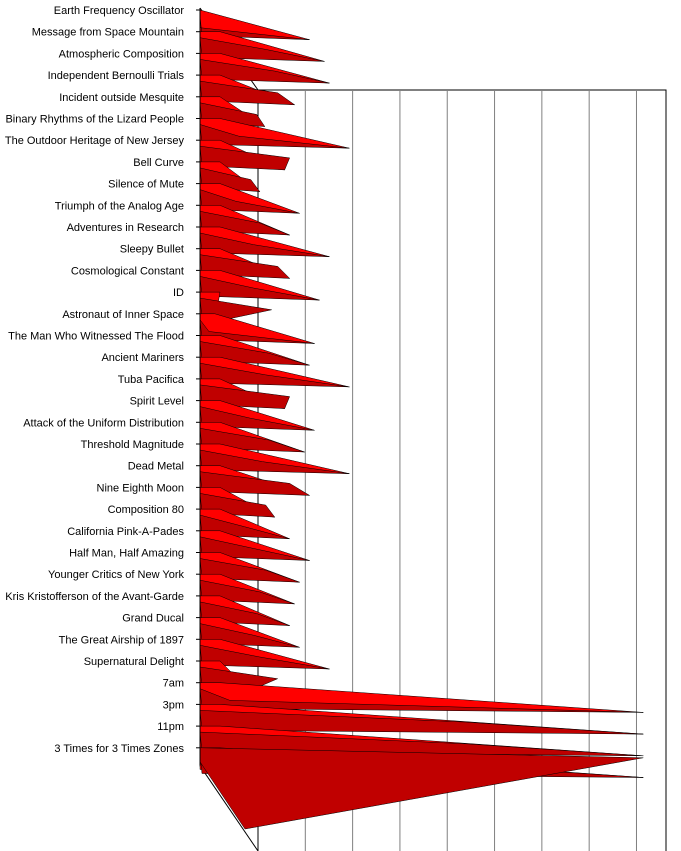 The width and height of the screenshot is (681, 851). What do you see at coordinates (142, 358) in the screenshot?
I see `category-label: Ancient Mariners` at bounding box center [142, 358].